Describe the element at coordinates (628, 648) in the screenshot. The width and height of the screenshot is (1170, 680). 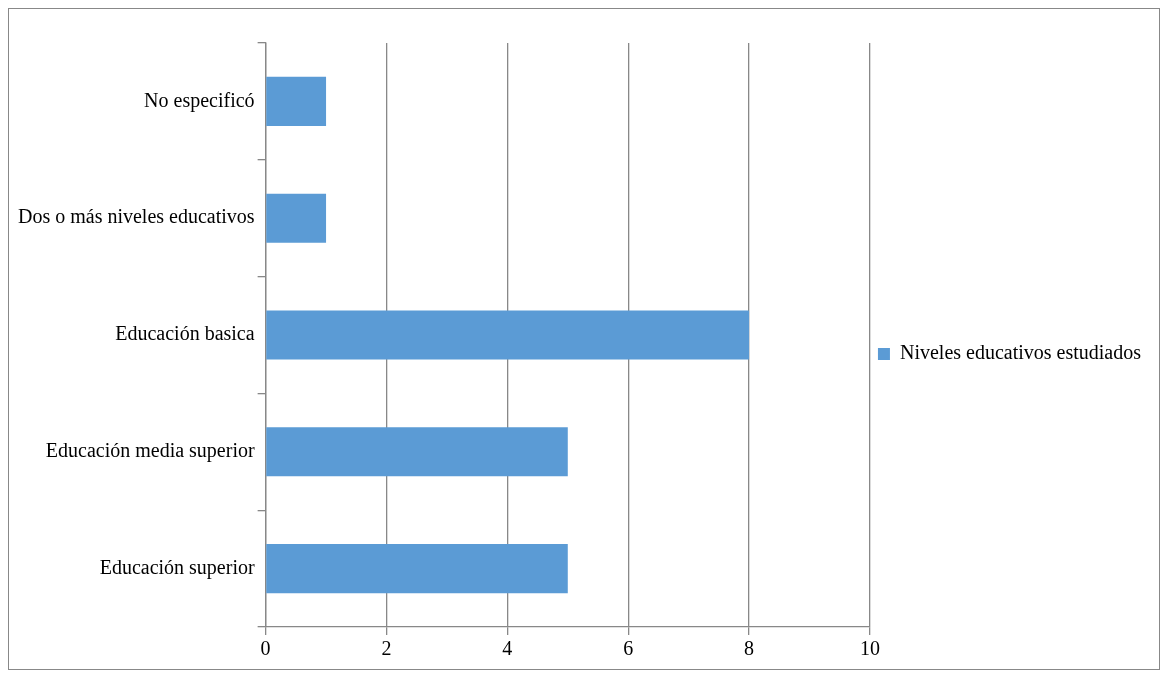
I see `x-tick-label: 6` at that location.